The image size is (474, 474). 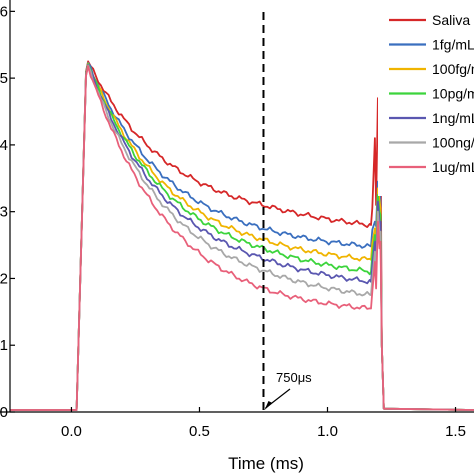 What do you see at coordinates (4, 278) in the screenshot?
I see `y-tick-label: 2` at bounding box center [4, 278].